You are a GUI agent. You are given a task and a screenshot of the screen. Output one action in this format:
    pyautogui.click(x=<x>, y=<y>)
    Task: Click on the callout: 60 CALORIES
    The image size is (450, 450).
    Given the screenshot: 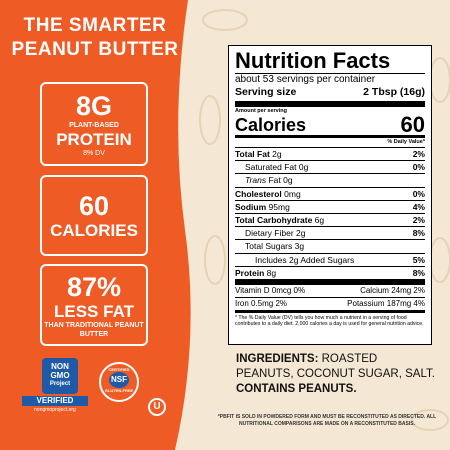 What is the action you would take?
    pyautogui.click(x=94, y=215)
    